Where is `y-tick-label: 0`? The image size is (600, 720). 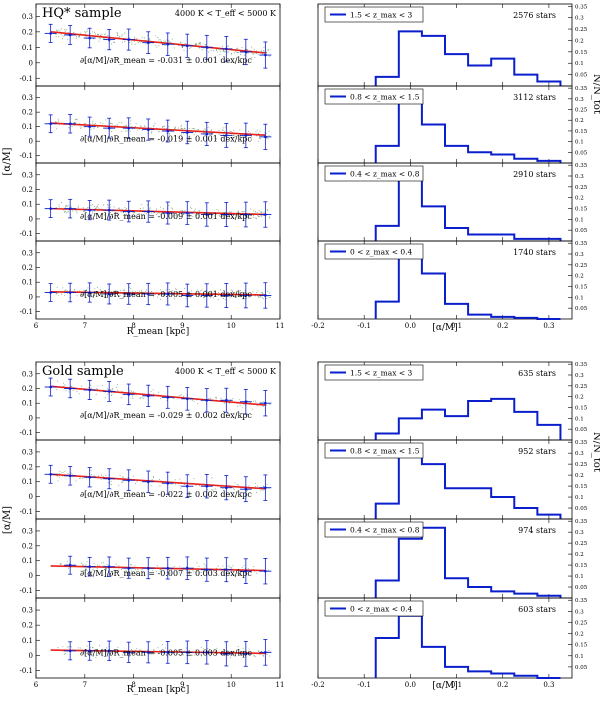
y-tick-label: 0 is located at coordinates (31, 497).